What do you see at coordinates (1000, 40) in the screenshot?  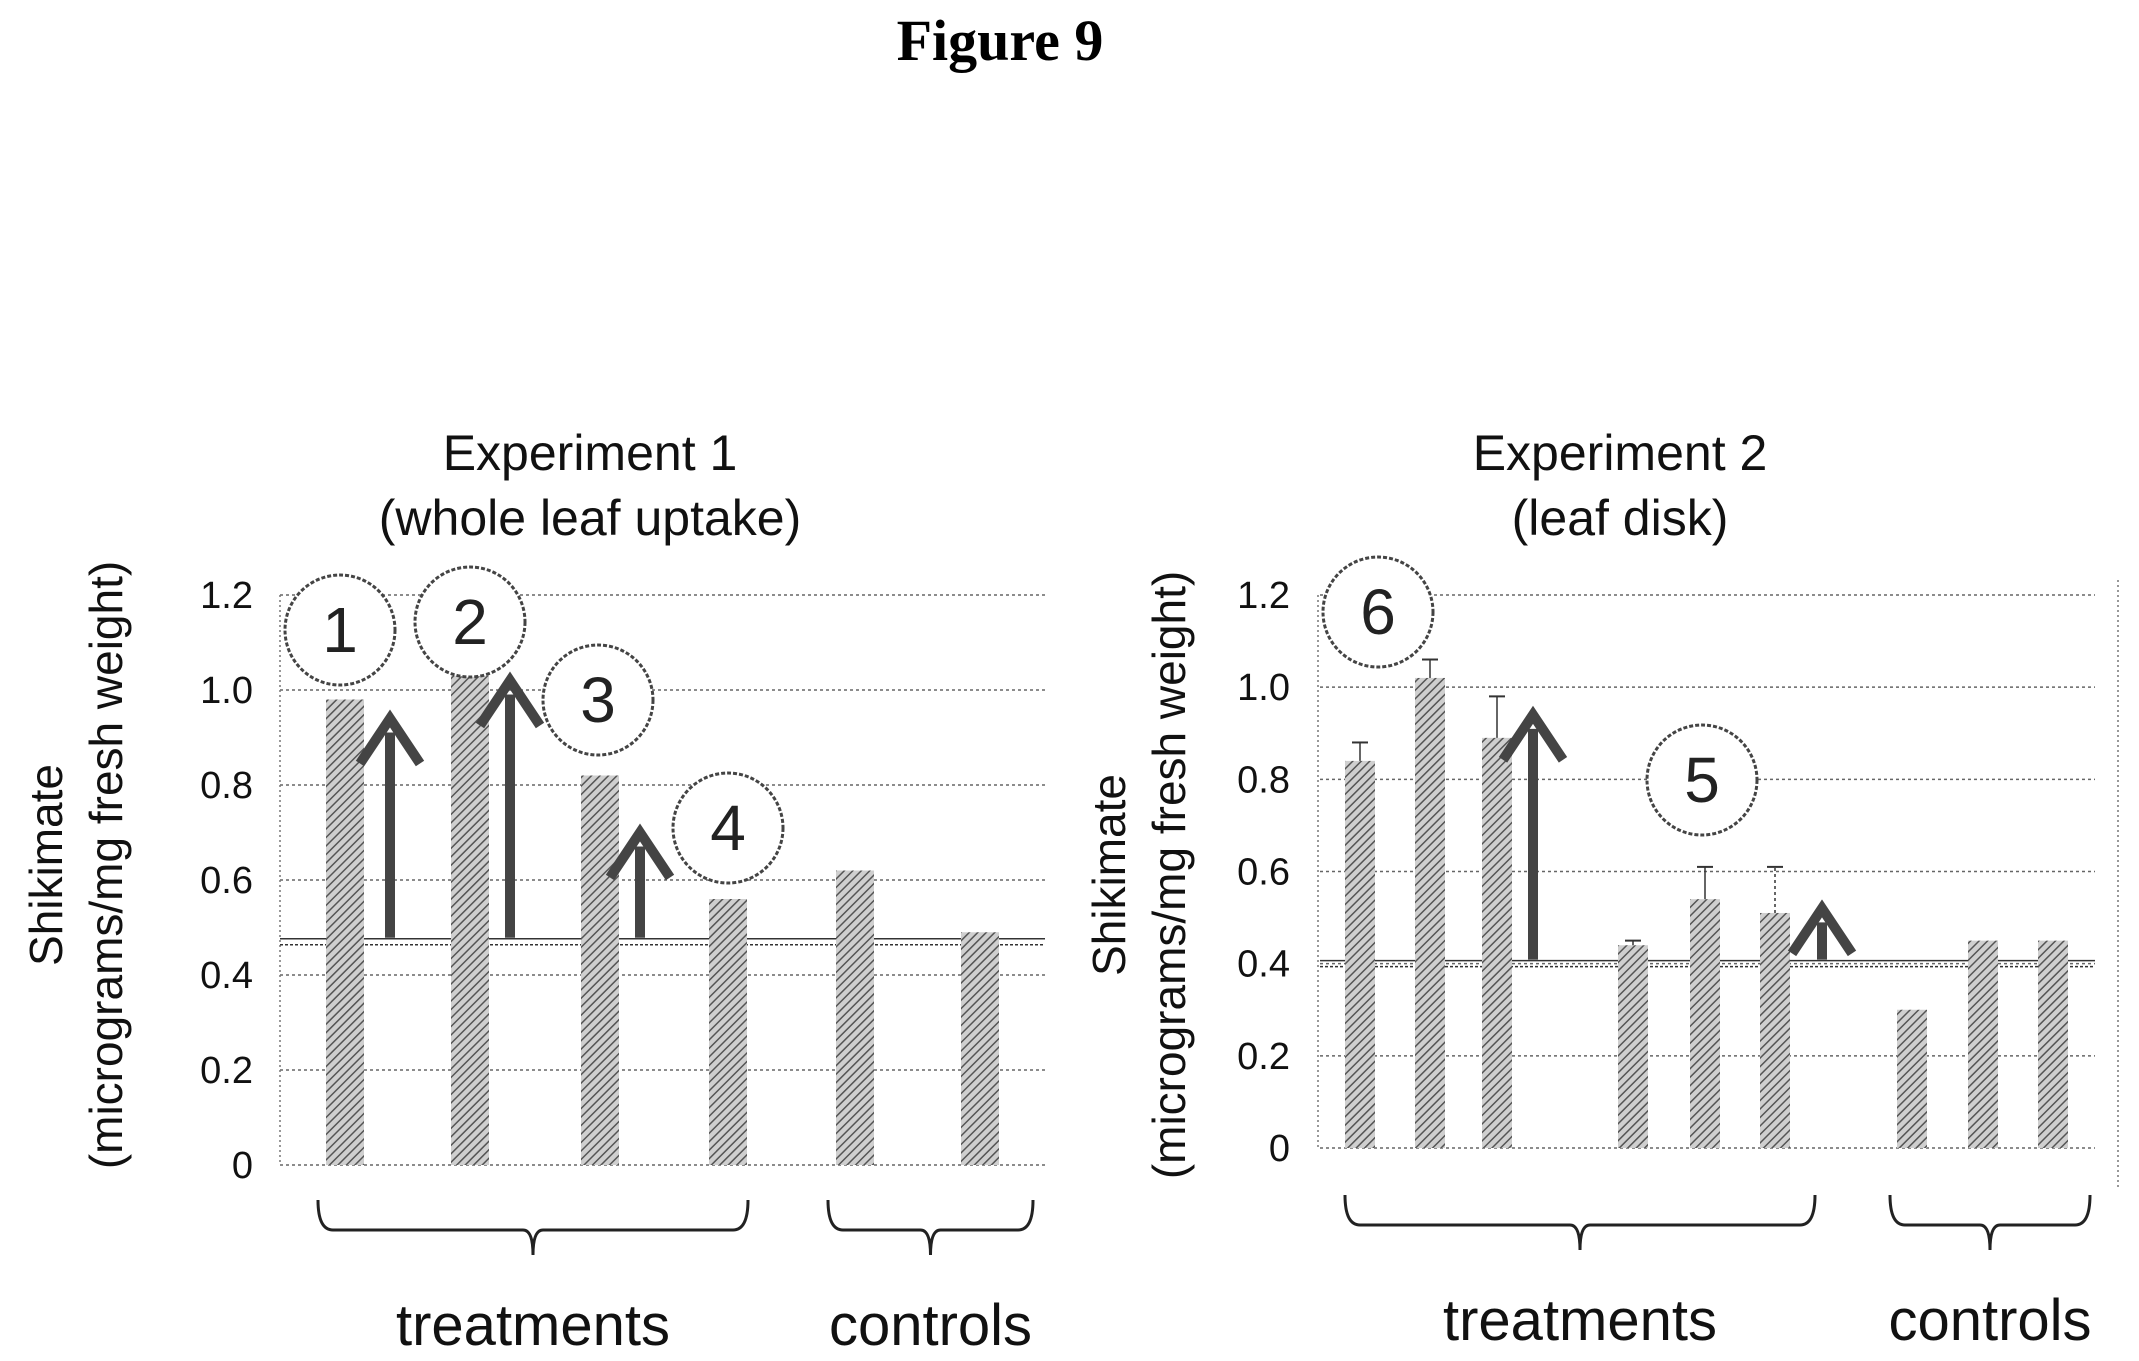 I see `figure-title: Figure 9` at bounding box center [1000, 40].